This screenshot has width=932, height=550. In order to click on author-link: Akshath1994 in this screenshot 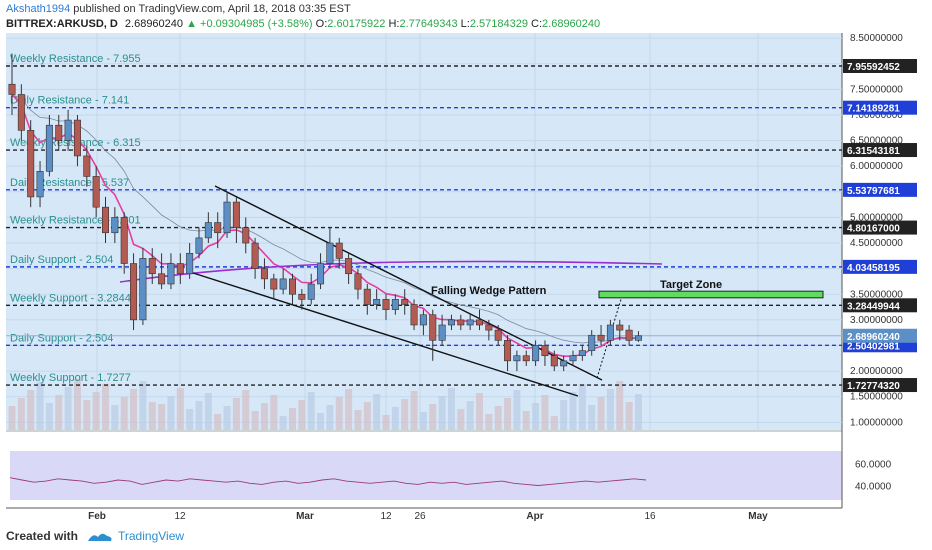, I will do `click(38, 9)`.